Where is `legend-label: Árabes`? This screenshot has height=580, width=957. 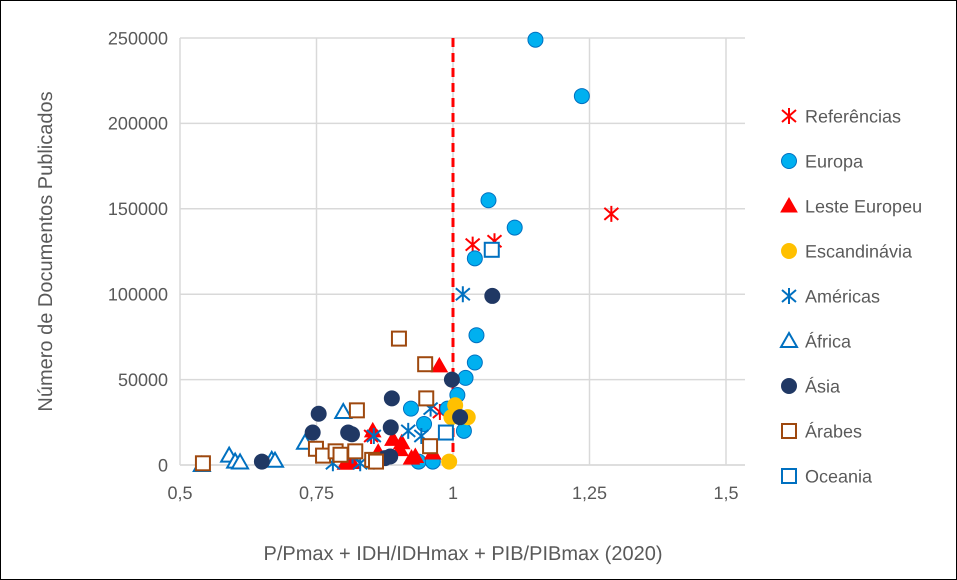
legend-label: Árabes is located at coordinates (833, 431).